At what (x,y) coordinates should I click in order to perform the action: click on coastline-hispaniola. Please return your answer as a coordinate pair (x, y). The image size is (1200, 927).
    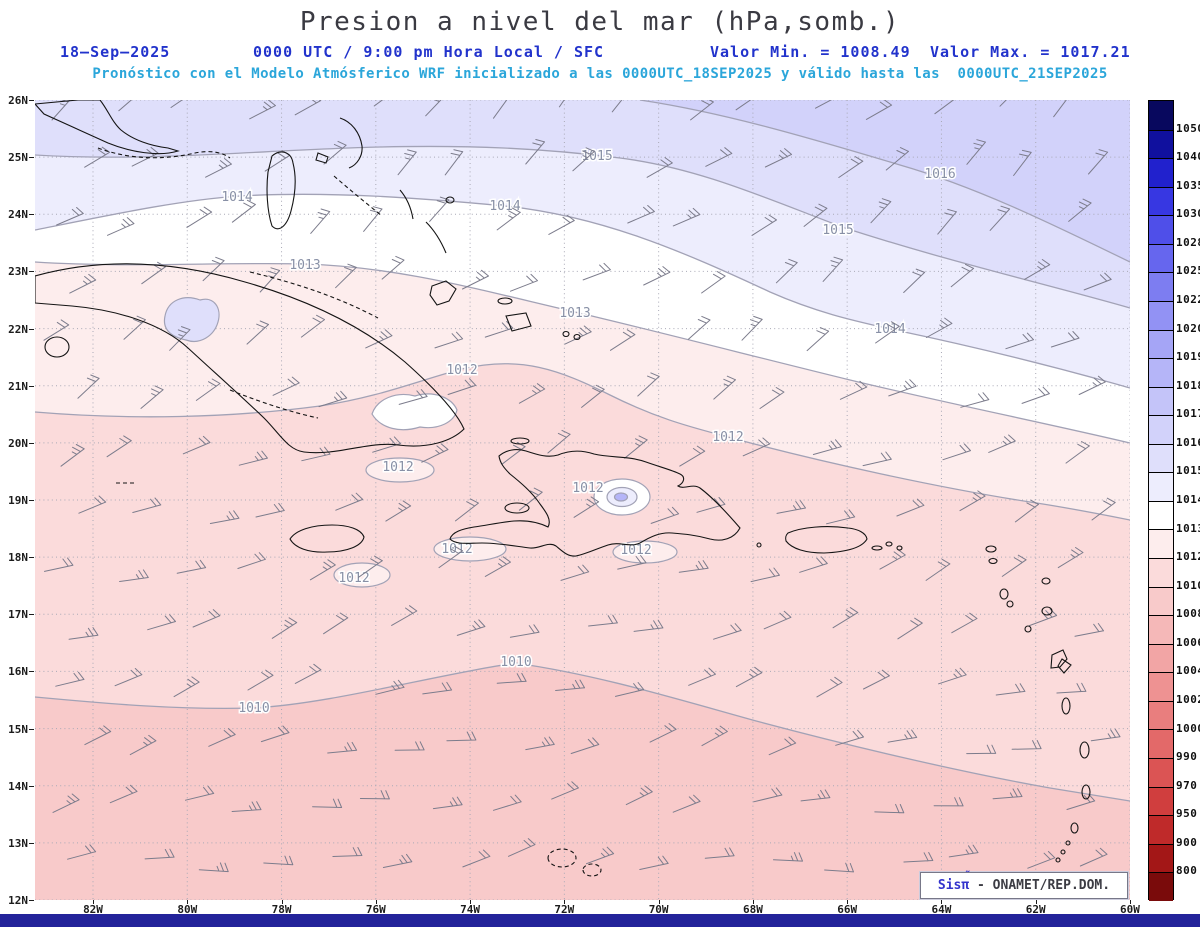
    Looking at the image, I should click on (595, 503).